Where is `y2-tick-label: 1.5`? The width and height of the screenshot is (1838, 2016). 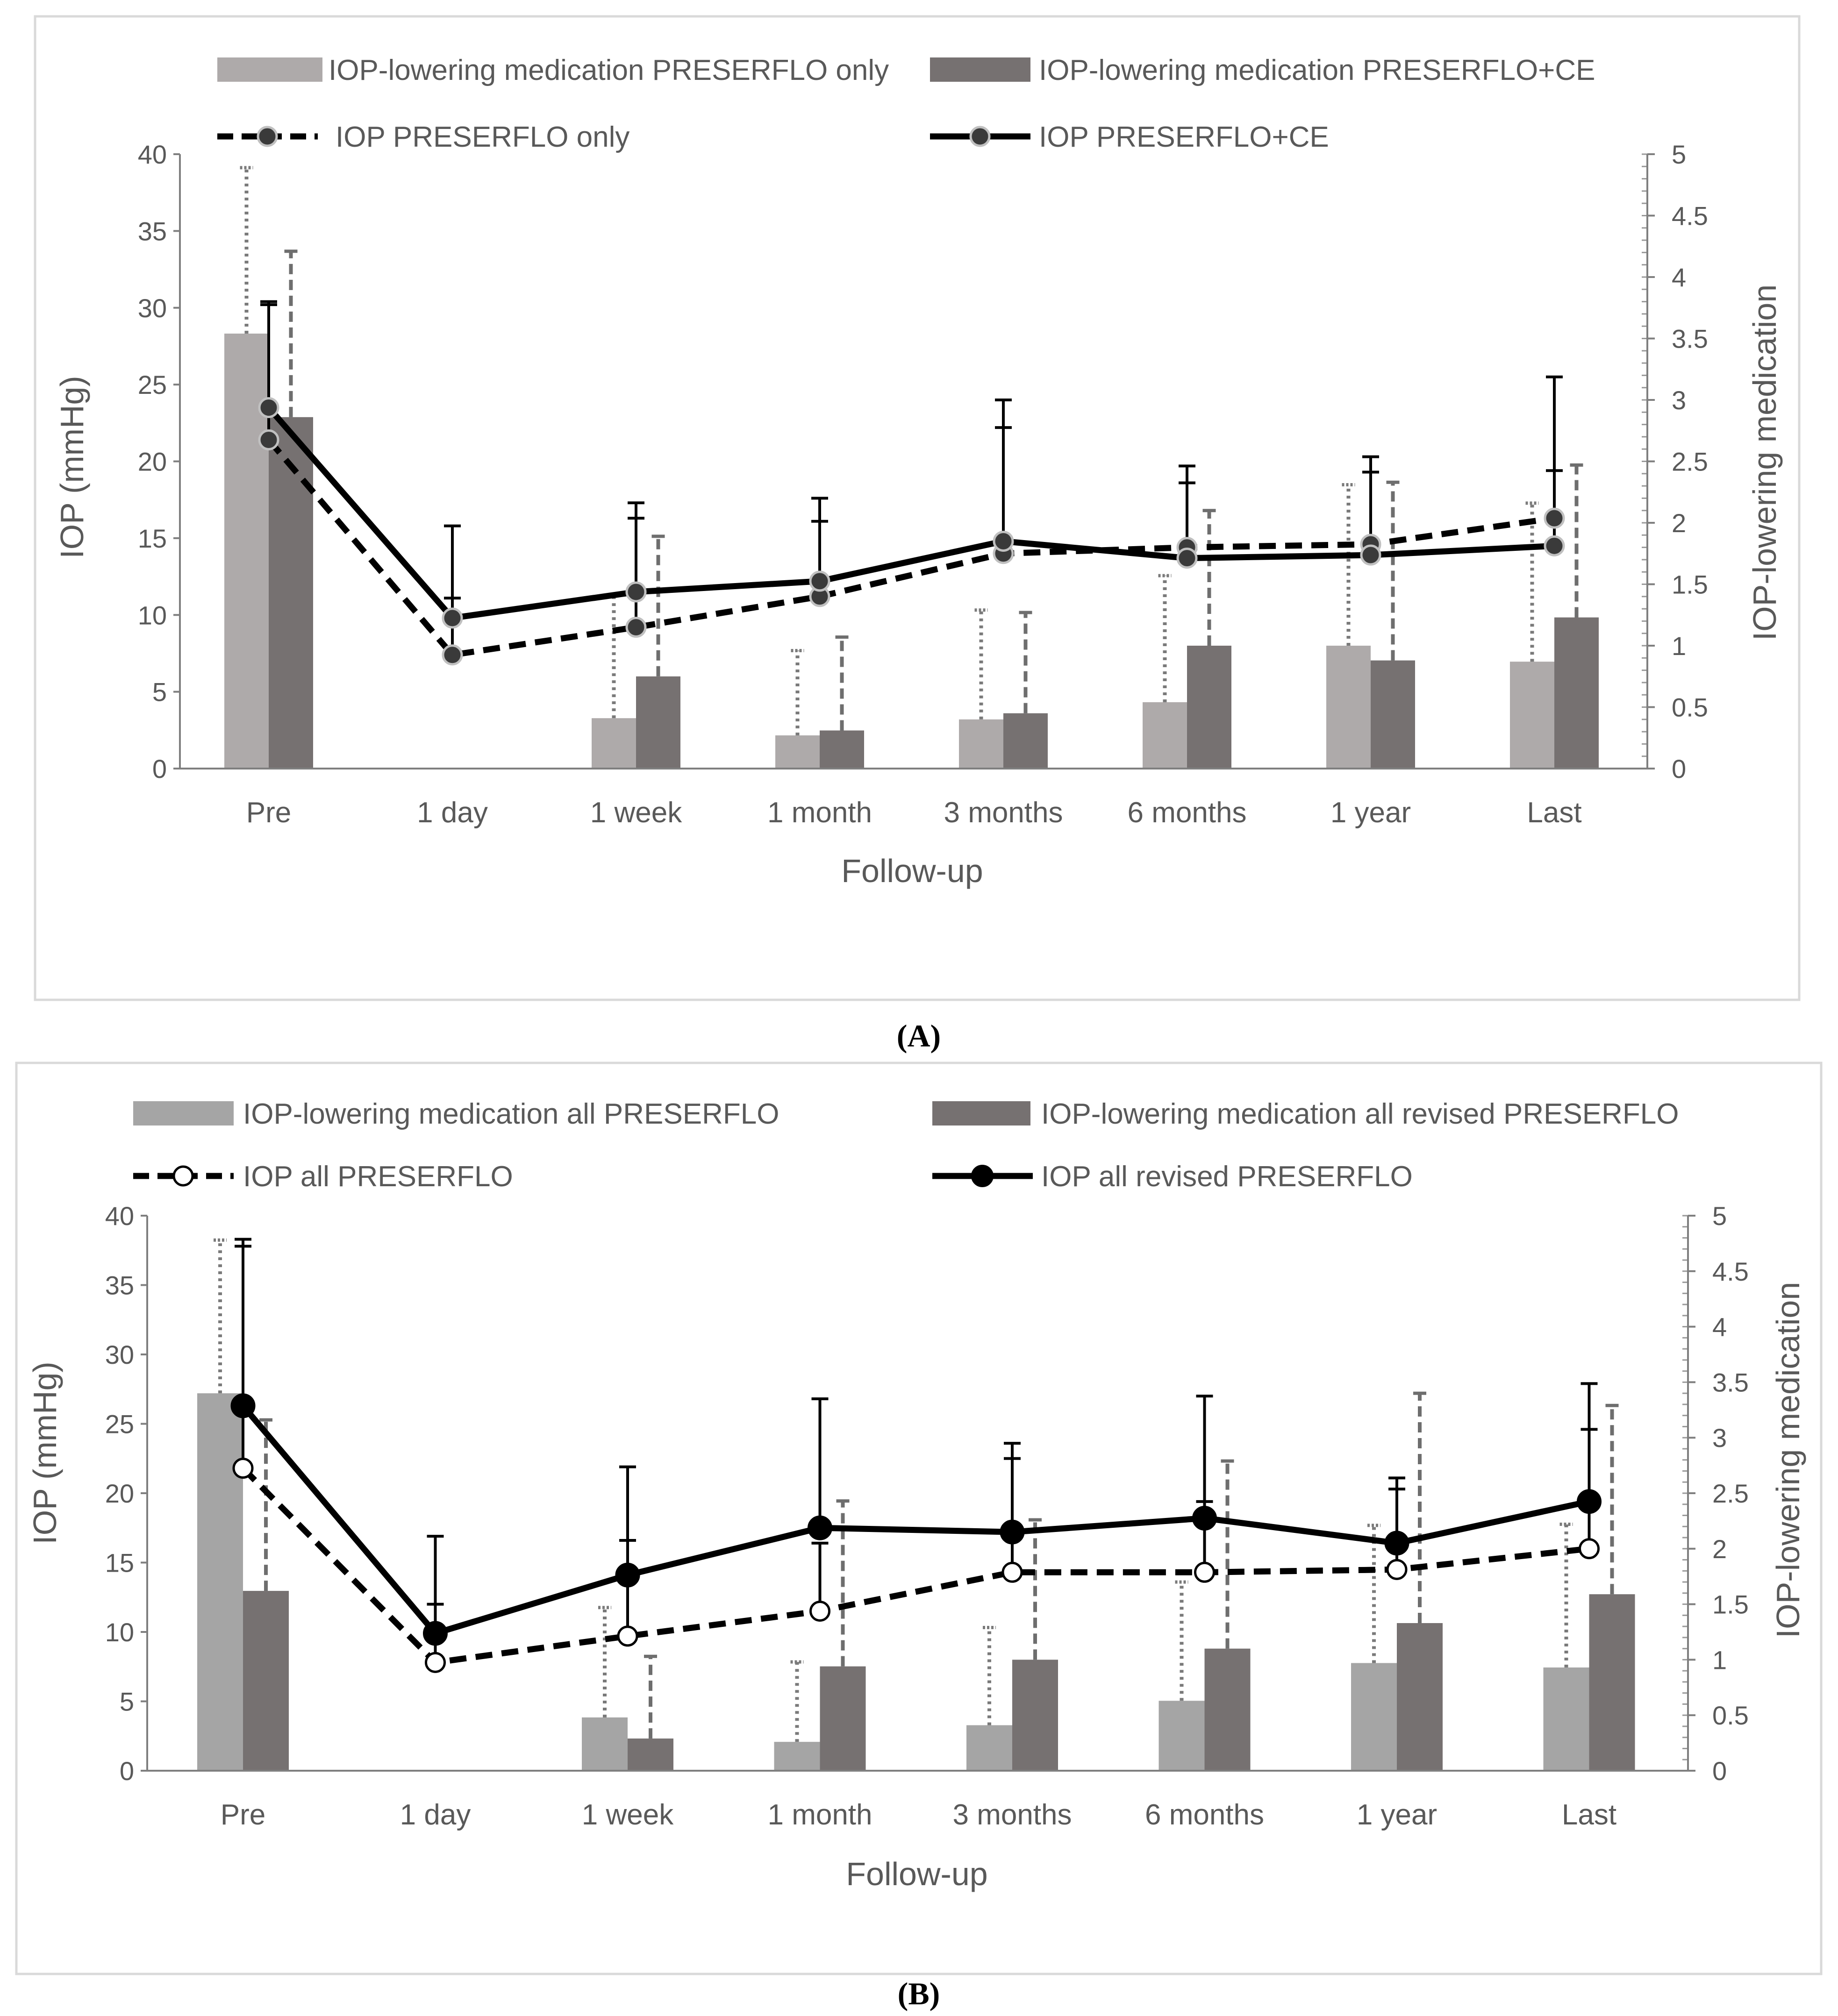
y2-tick-label: 1.5 is located at coordinates (1730, 1604).